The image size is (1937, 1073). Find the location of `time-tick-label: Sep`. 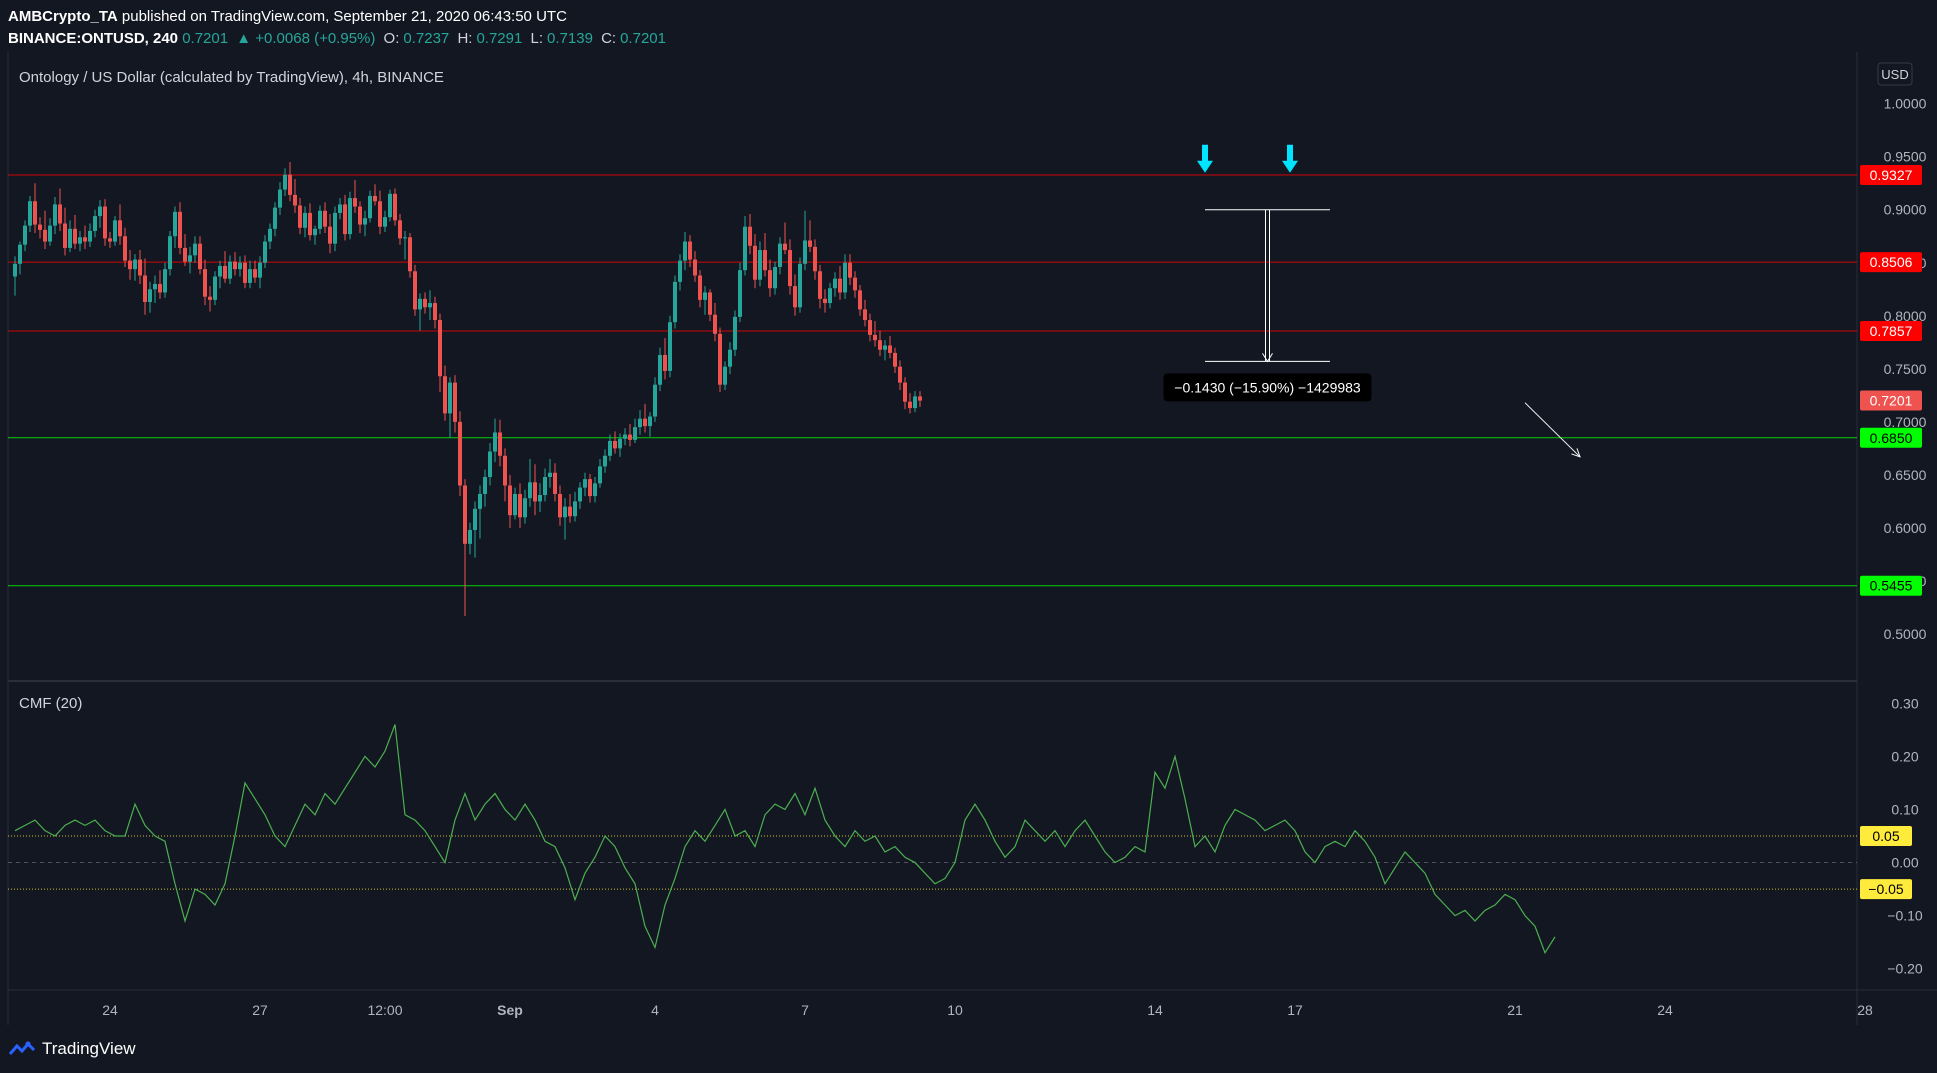

time-tick-label: Sep is located at coordinates (510, 1010).